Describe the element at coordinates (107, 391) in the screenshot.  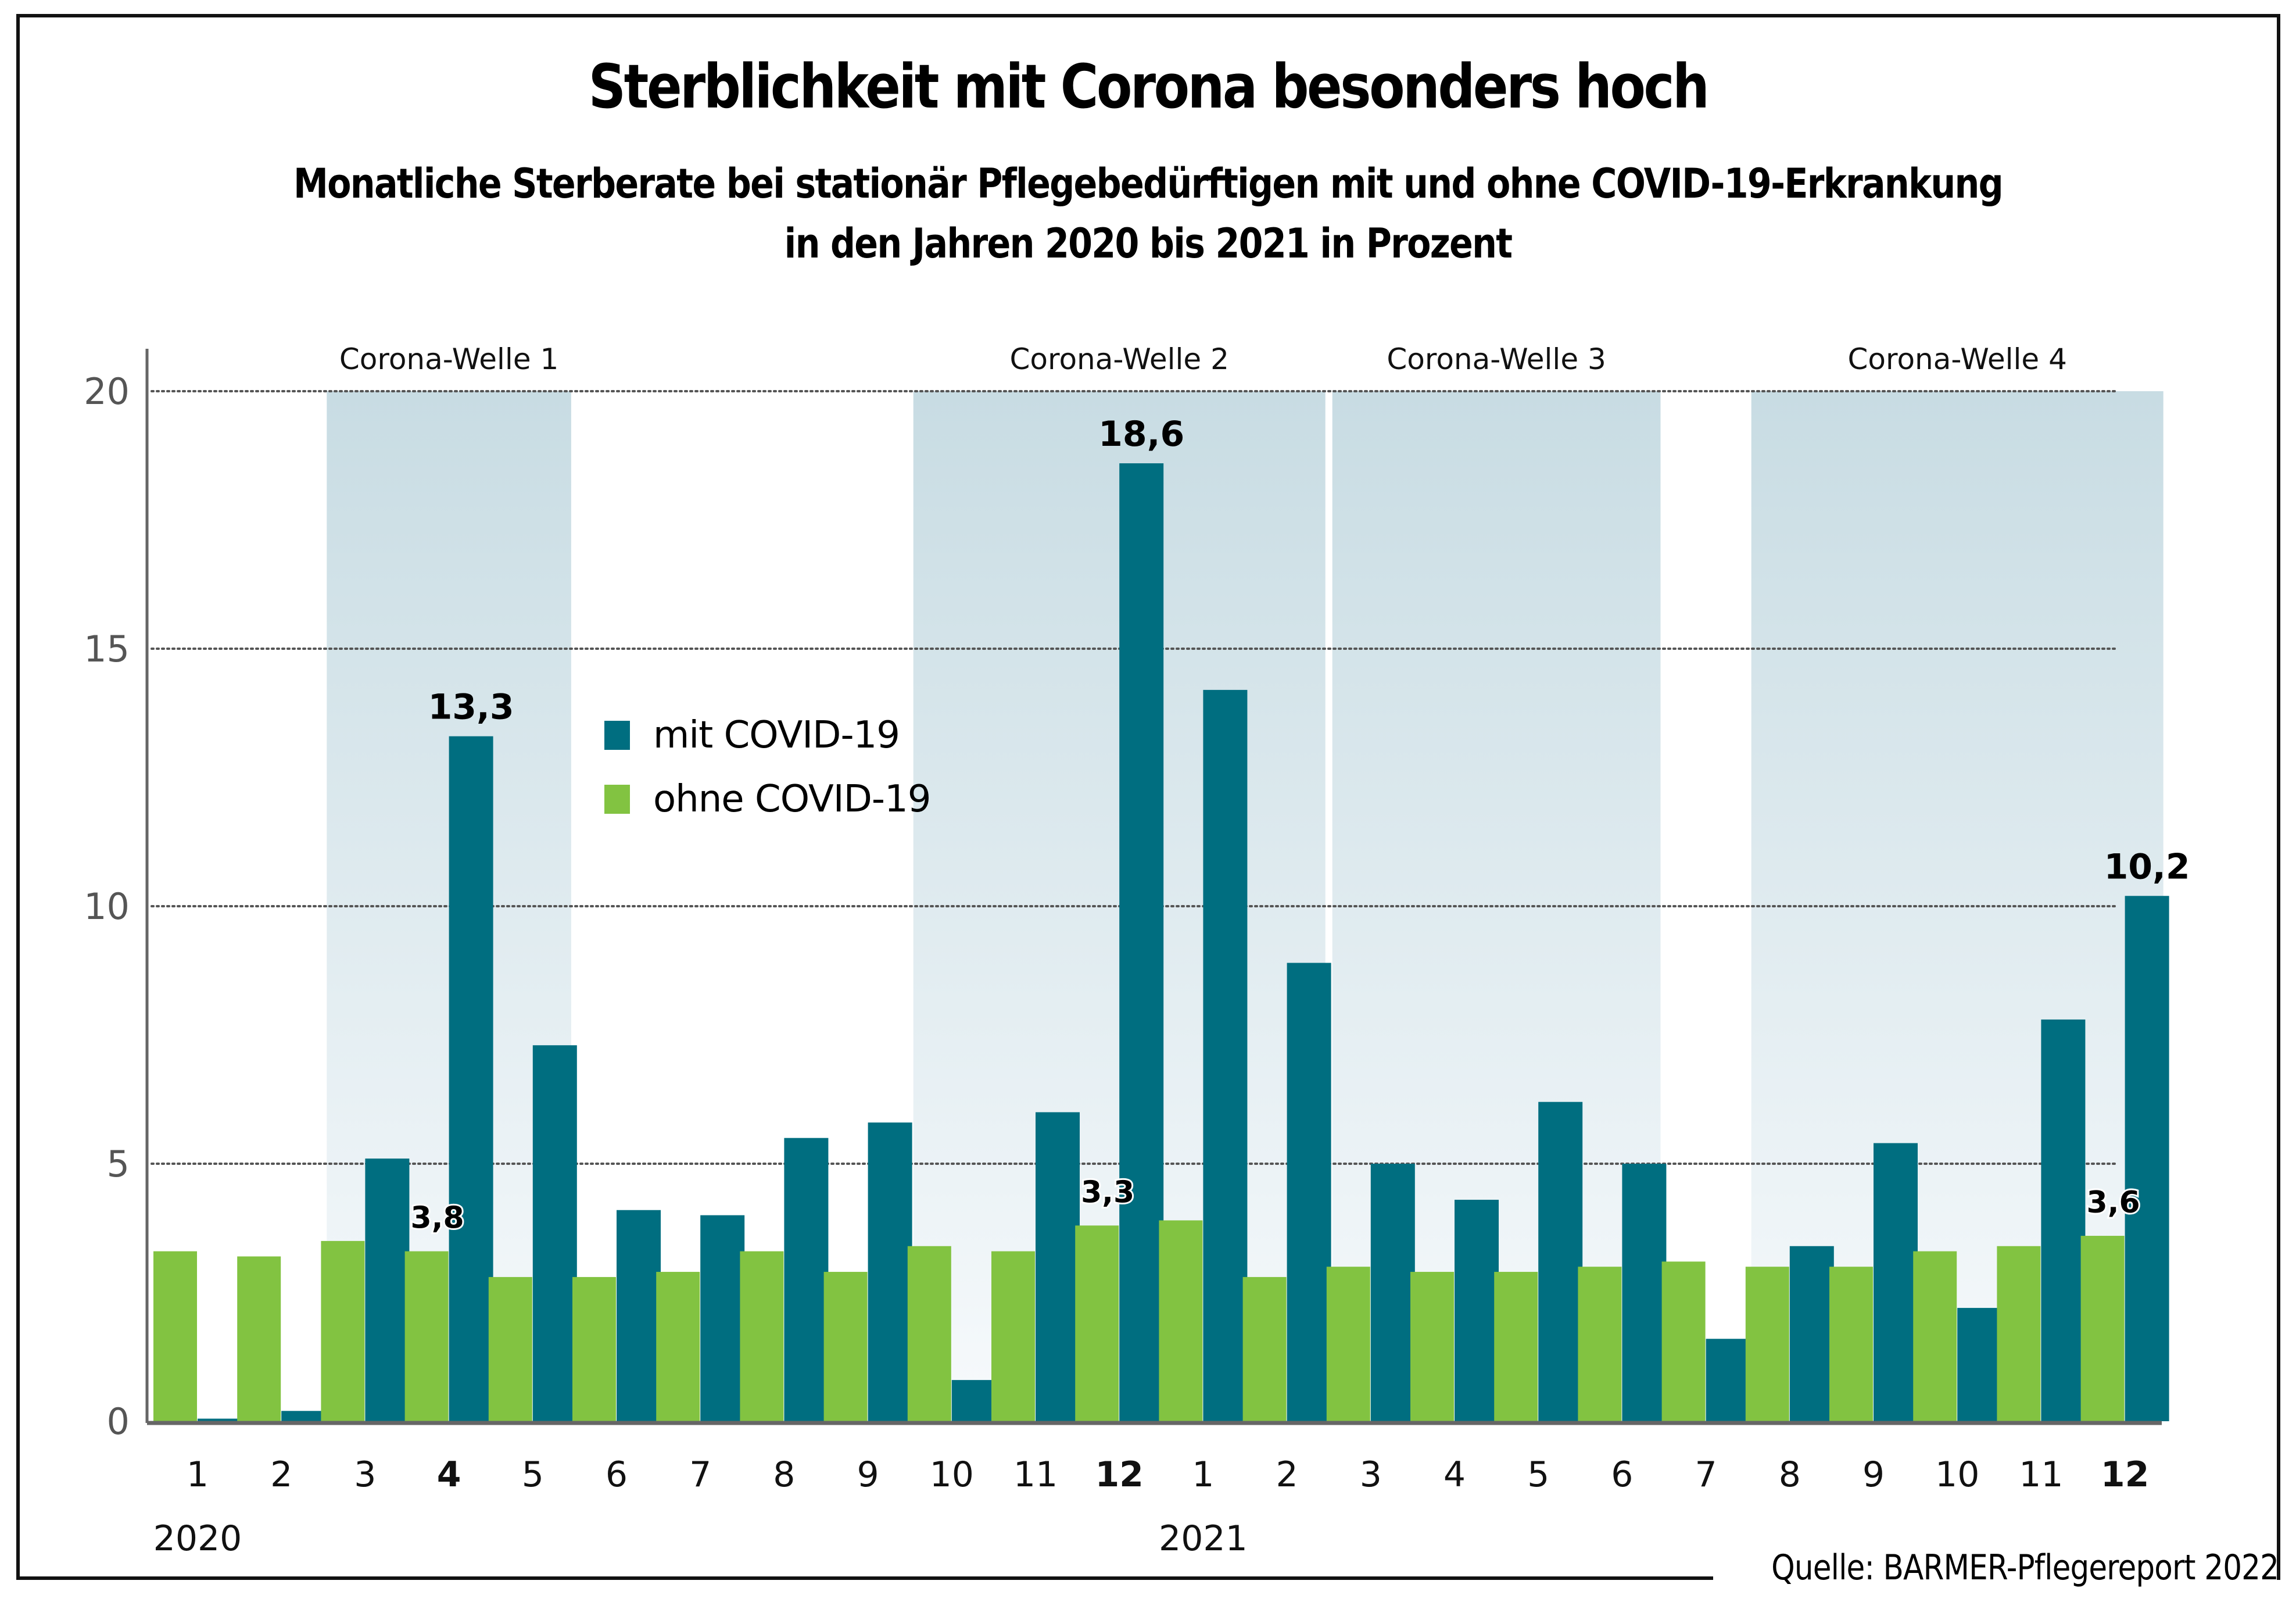
I see `y-tick-label-20: 20` at that location.